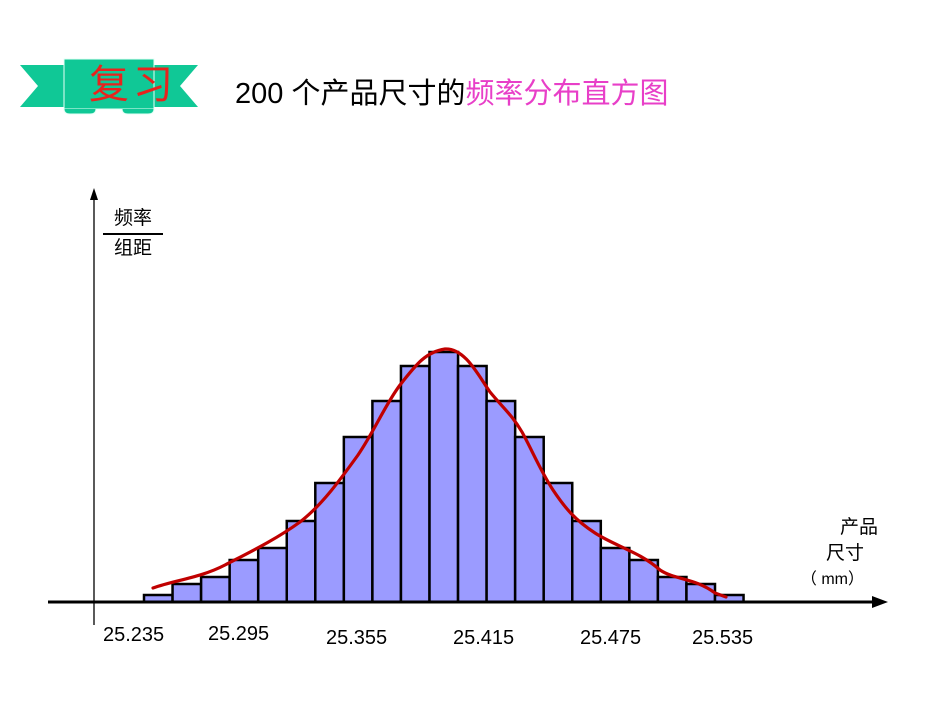  I want to click on x-tick-label: 25.475, so click(611, 638).